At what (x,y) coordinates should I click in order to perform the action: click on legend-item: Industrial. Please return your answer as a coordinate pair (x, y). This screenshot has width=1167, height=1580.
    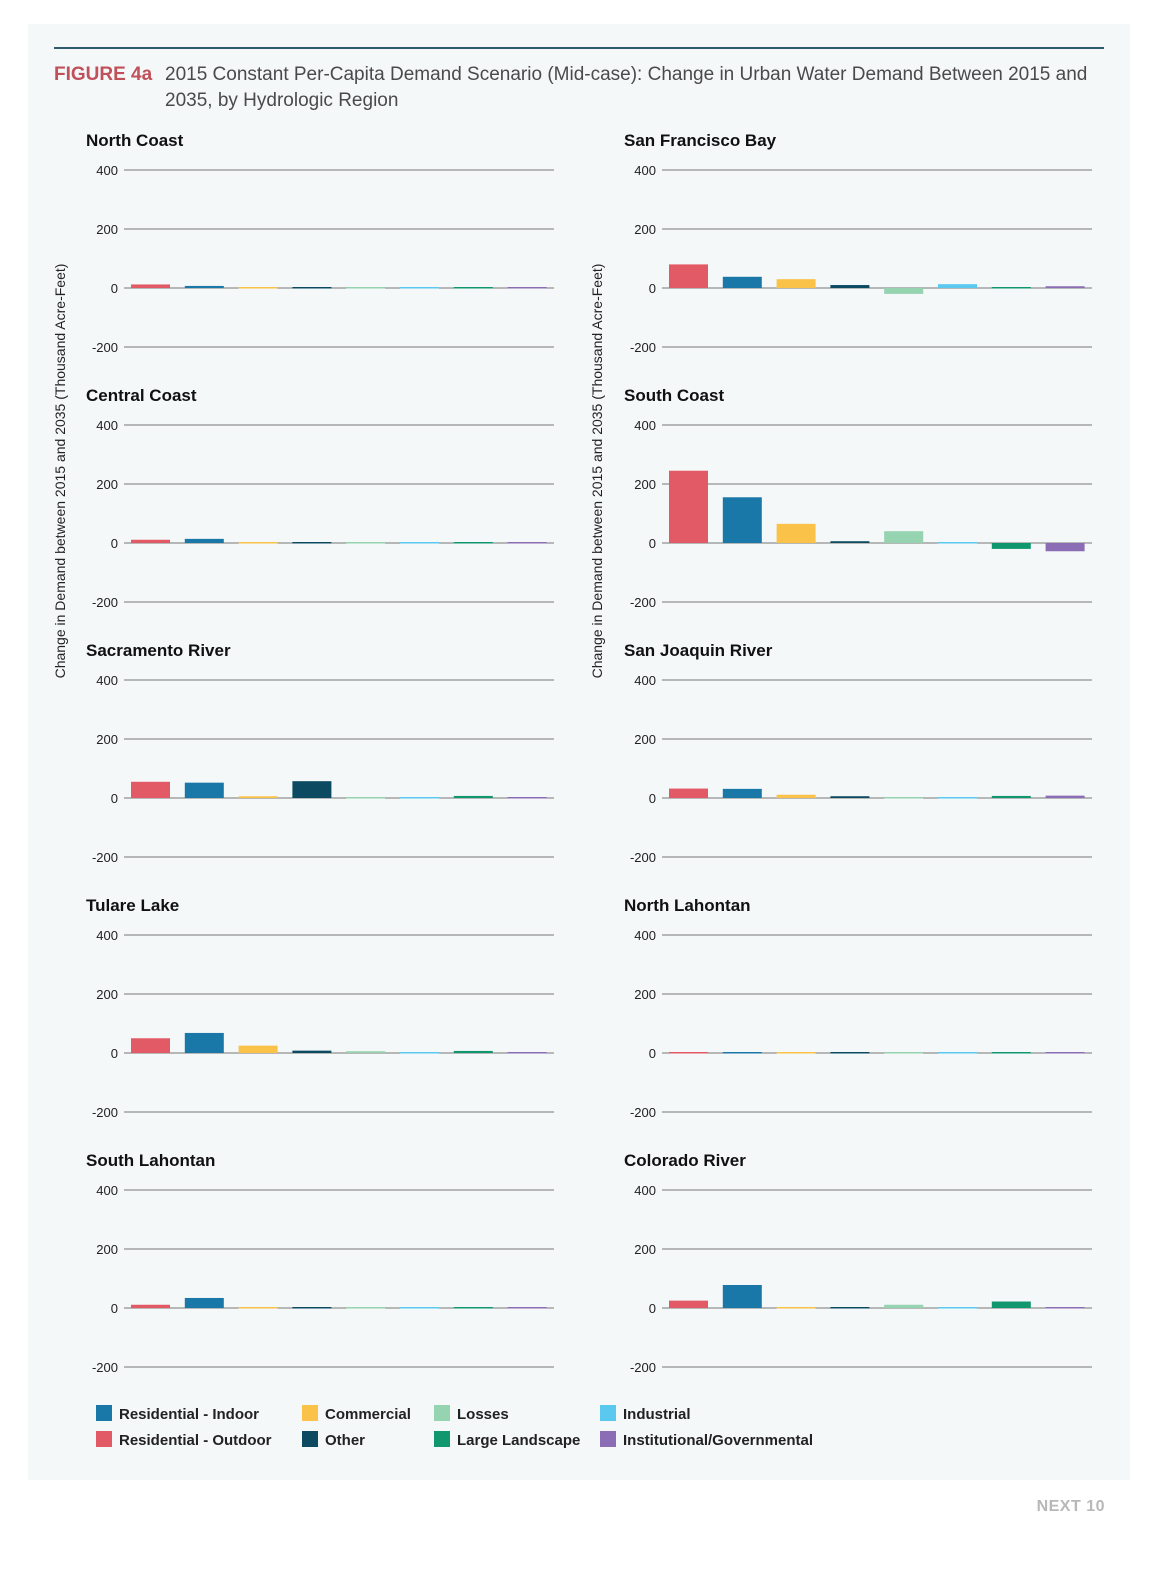
    Looking at the image, I should click on (645, 1416).